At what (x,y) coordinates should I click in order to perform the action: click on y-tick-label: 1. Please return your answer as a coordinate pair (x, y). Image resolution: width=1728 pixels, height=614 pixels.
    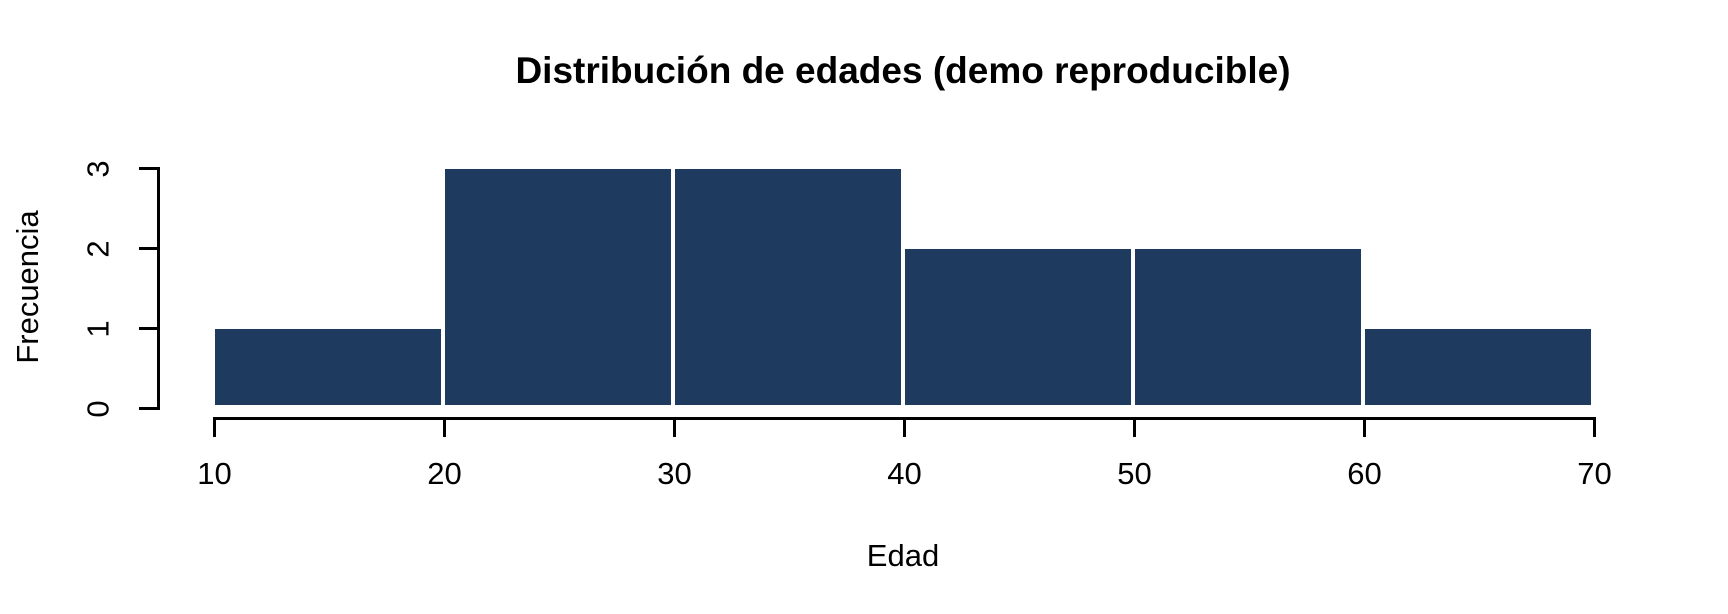
    Looking at the image, I should click on (98, 328).